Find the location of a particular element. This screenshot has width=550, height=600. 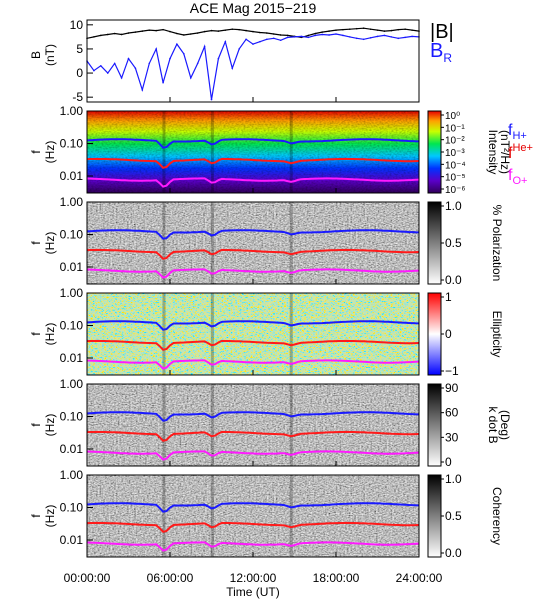

legend-f-o-main: f is located at coordinates (510, 175).